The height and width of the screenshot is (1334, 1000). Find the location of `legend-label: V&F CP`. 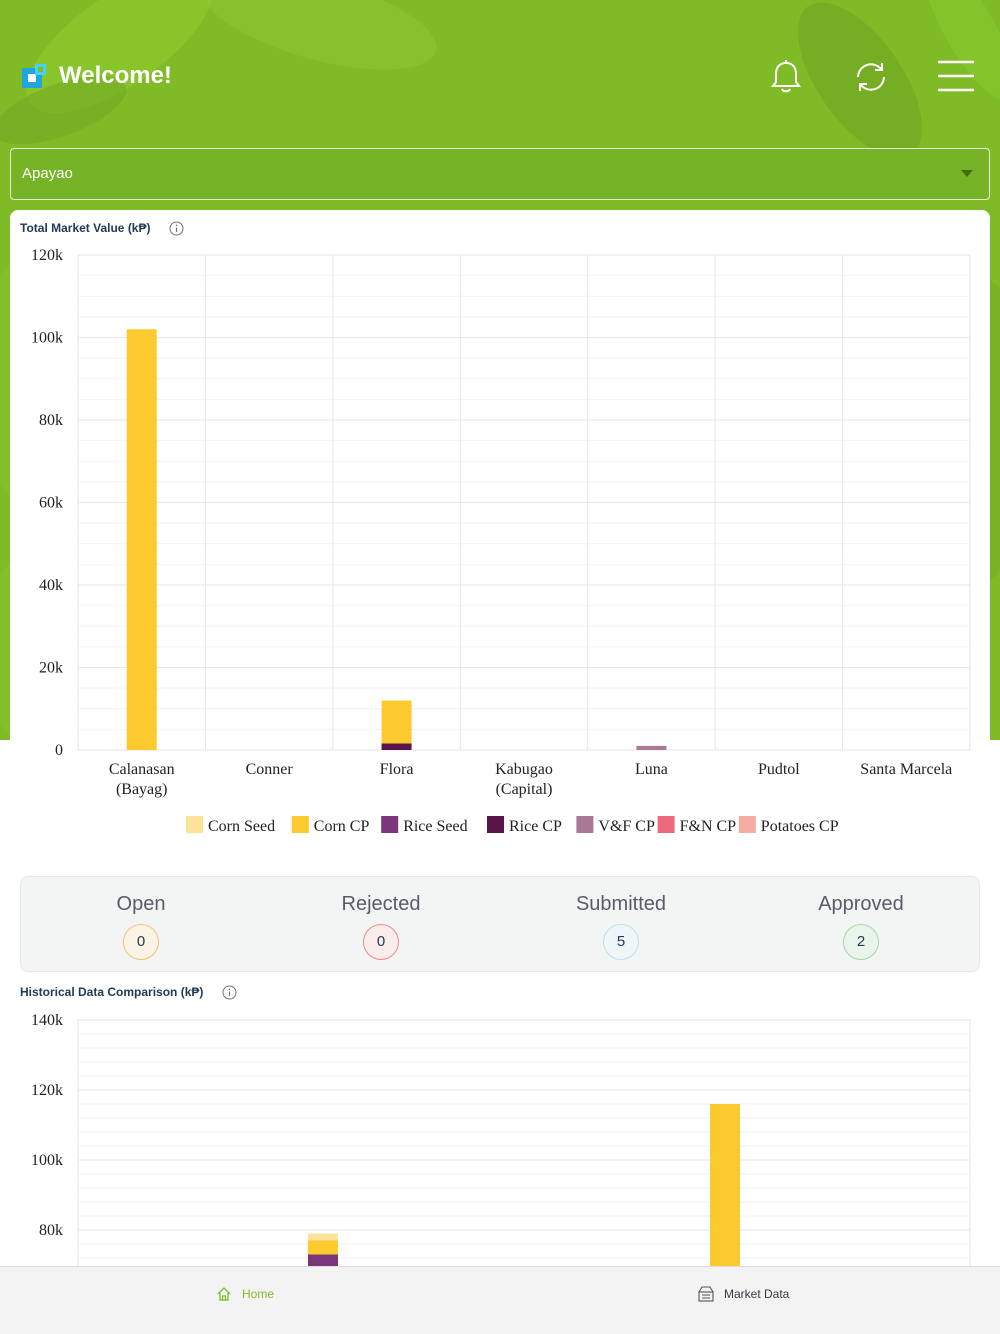

legend-label: V&F CP is located at coordinates (626, 826).